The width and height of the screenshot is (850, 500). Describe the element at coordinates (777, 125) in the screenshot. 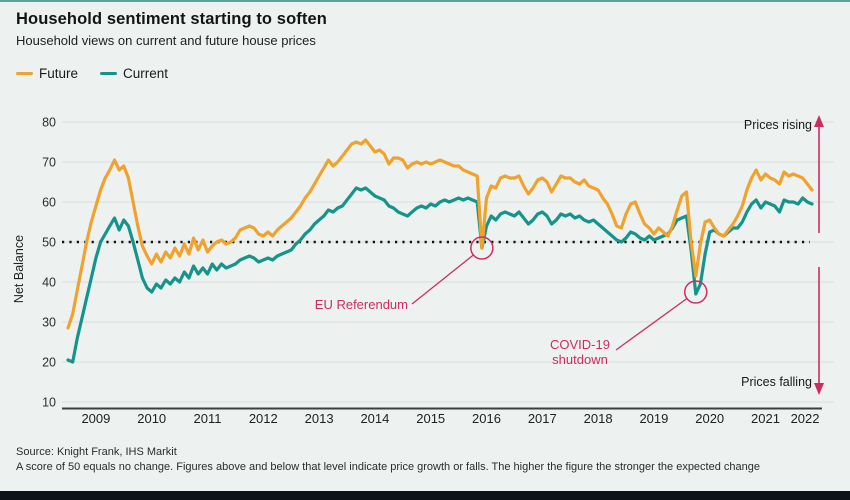

I see `prices-rising-label: Prices rising` at that location.